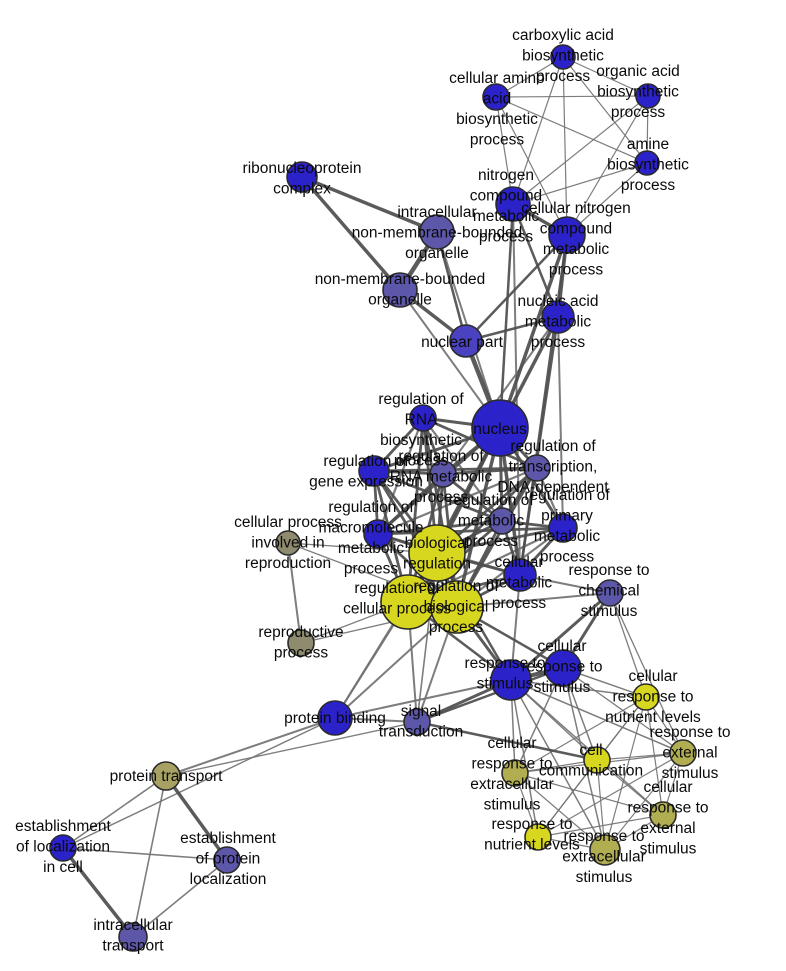  Describe the element at coordinates (301, 643) in the screenshot. I see `node-repro` at that location.